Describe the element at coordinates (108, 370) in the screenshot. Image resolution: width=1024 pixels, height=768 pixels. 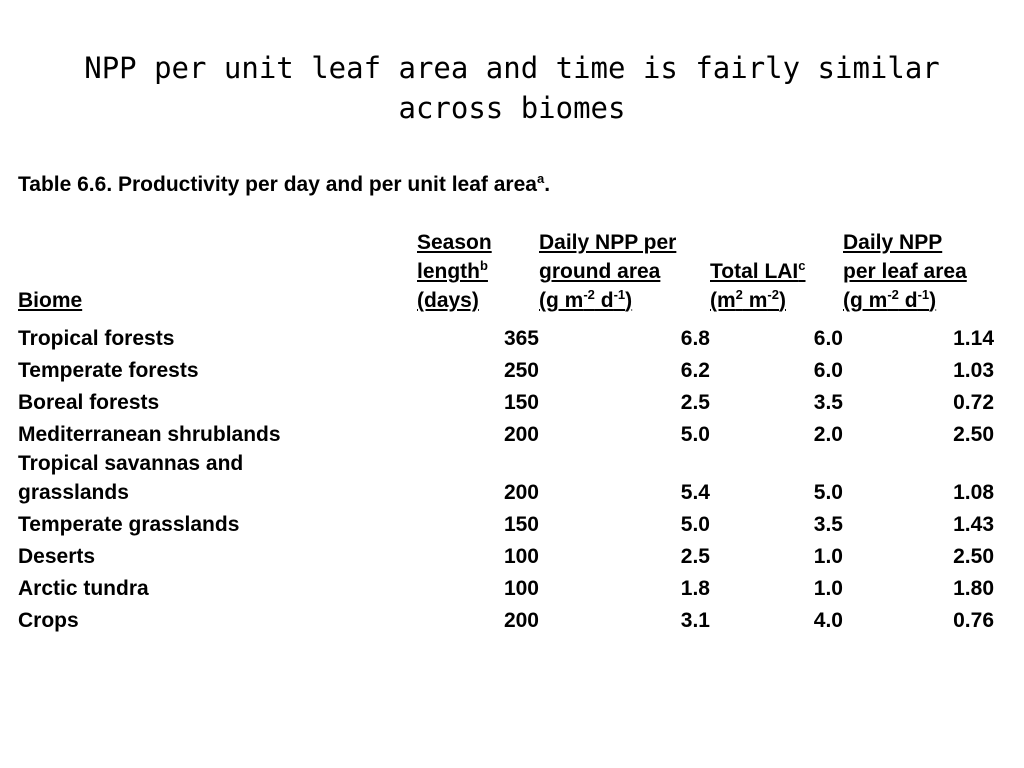
I see `cell-biome: Temperate forests` at that location.